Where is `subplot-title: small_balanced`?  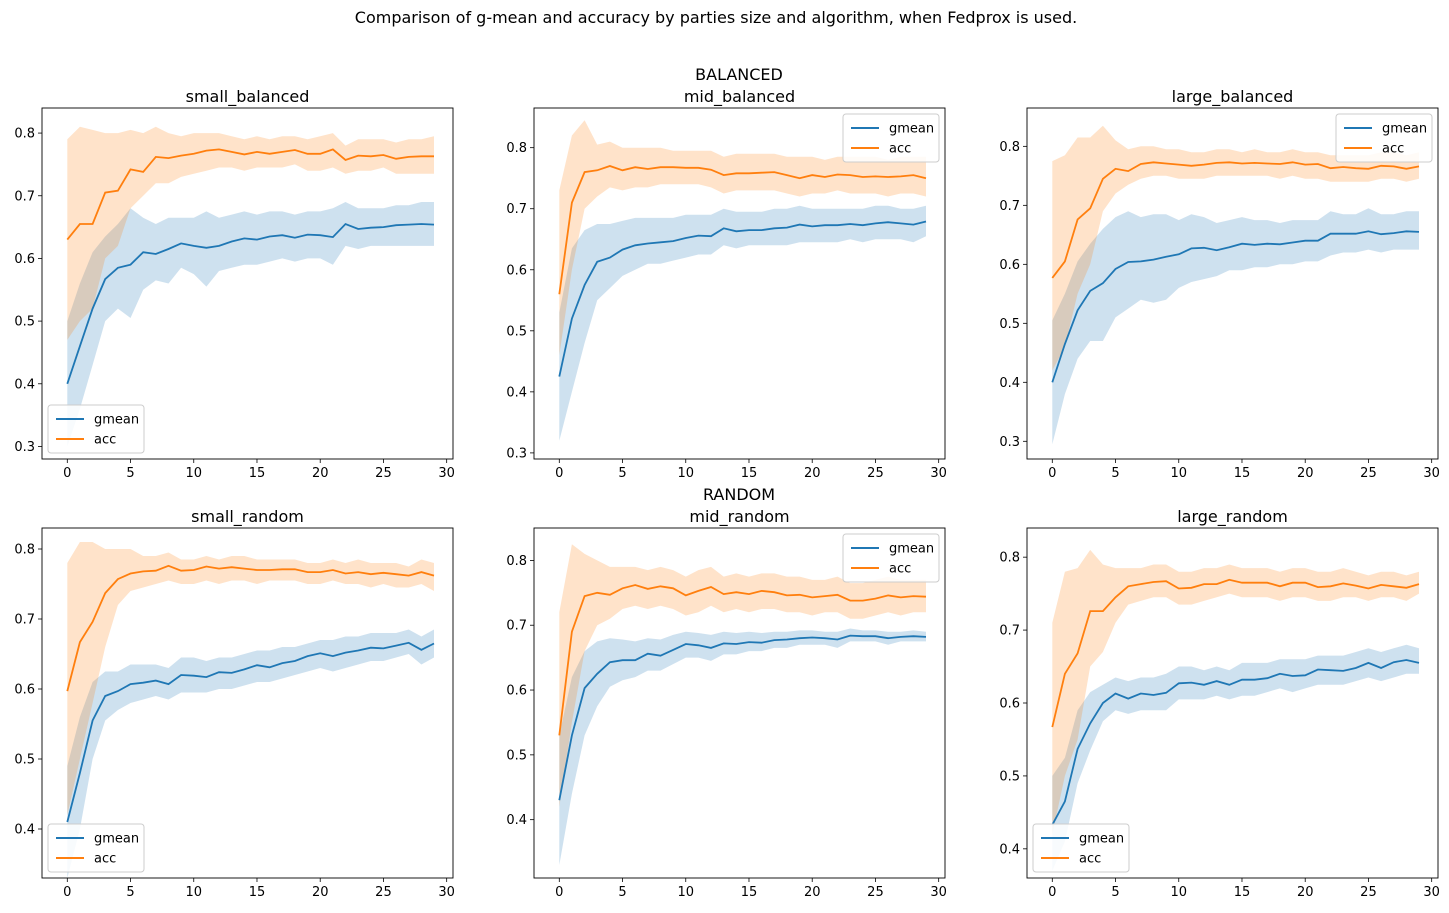 subplot-title: small_balanced is located at coordinates (248, 97).